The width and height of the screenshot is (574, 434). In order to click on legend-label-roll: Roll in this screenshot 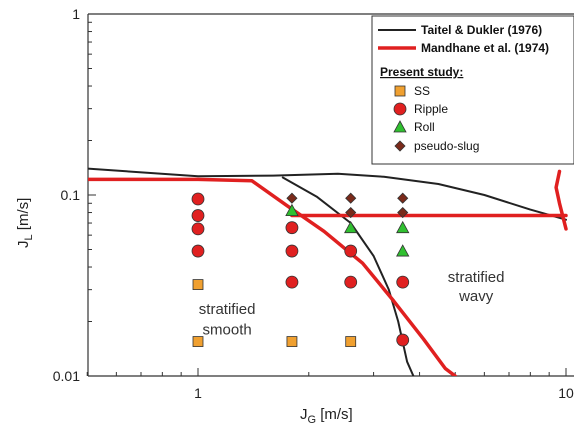, I will do `click(424, 127)`.